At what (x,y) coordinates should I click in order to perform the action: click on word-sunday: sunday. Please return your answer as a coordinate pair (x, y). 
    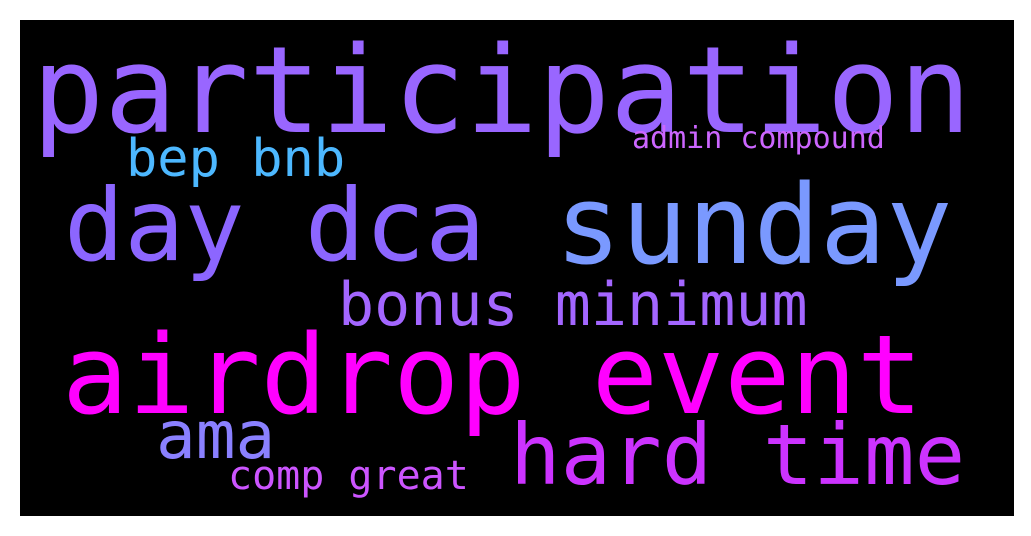
    Looking at the image, I should click on (754, 225).